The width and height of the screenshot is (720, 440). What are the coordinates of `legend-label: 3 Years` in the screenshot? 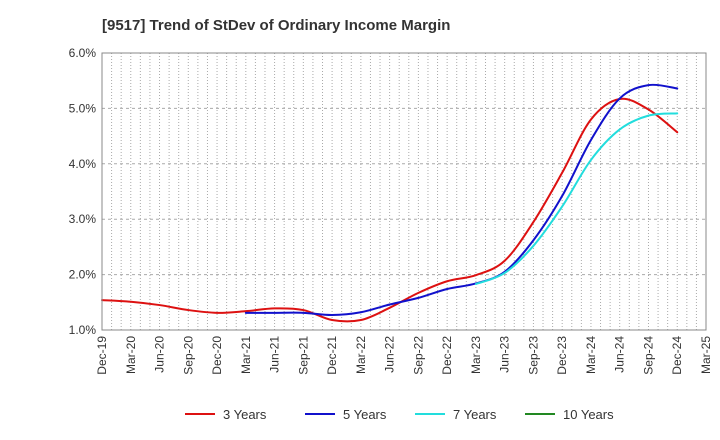 It's located at (245, 414).